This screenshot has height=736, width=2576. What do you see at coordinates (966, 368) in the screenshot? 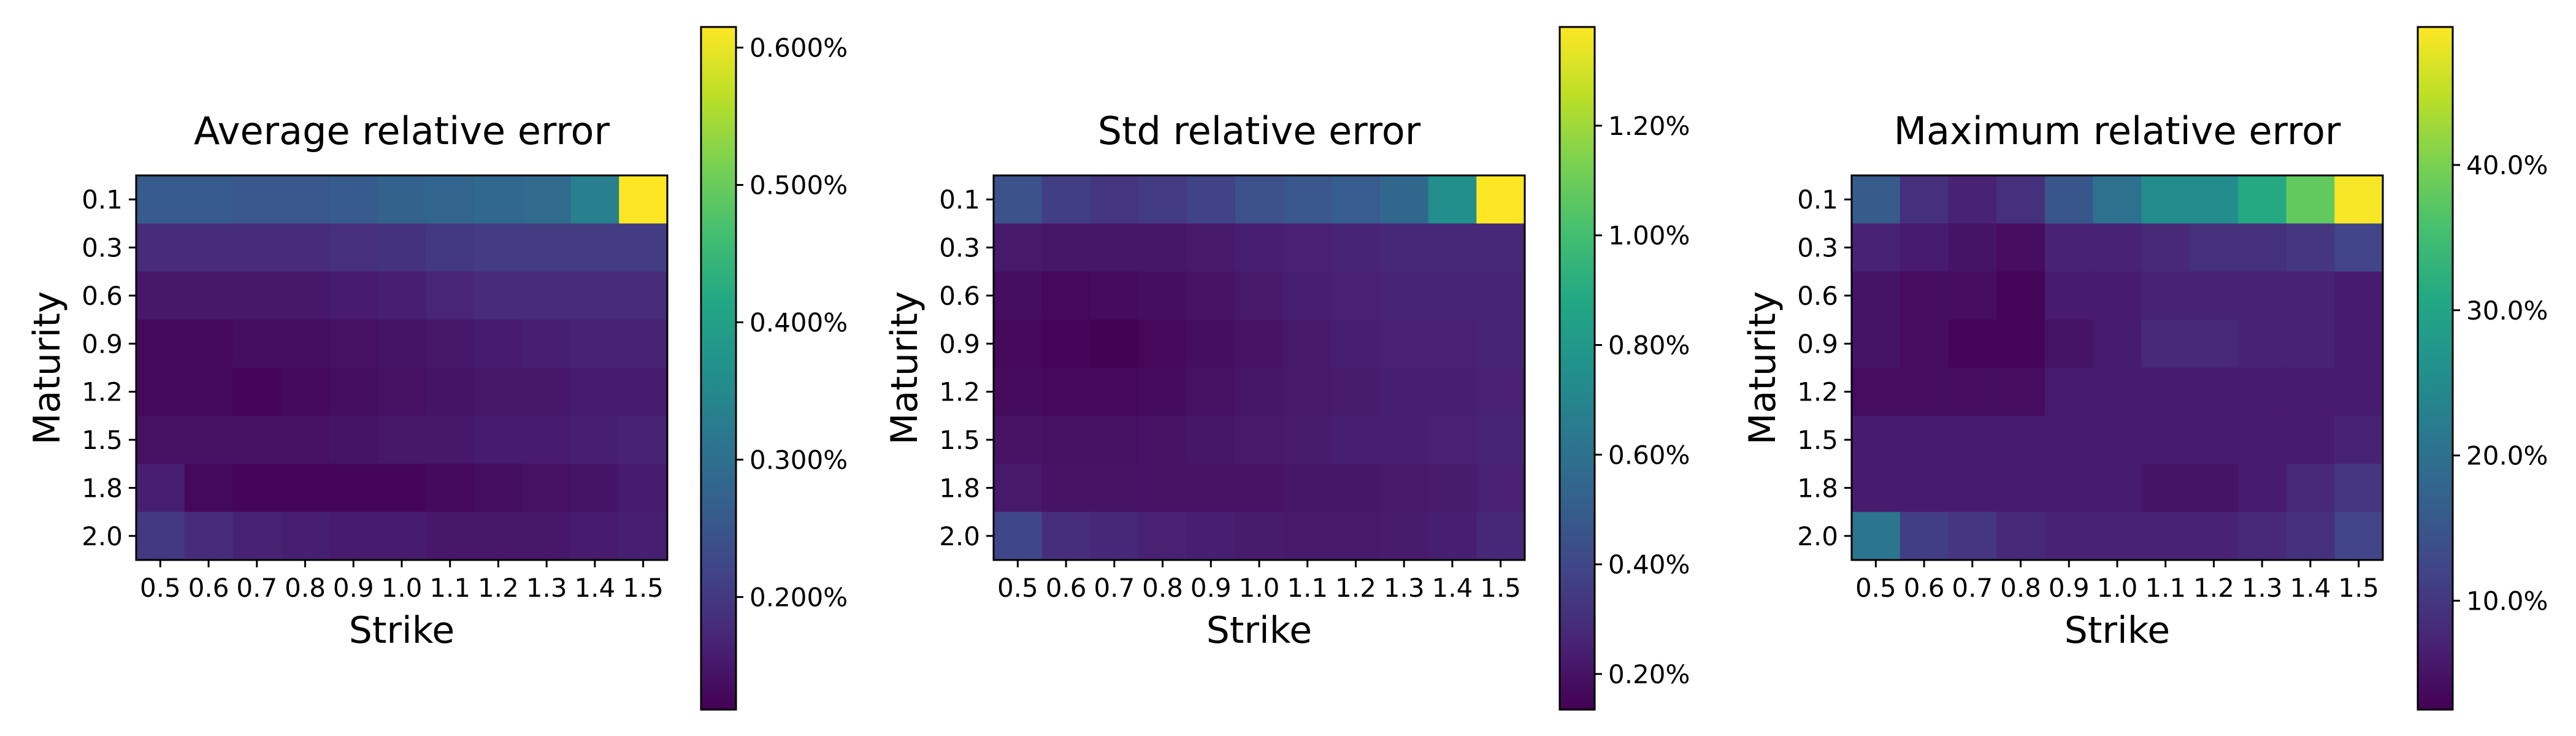
I see `y-axis-ticks: 0.1 0.3 0.6 0.9 1.2 1.5 1.8 2.0` at bounding box center [966, 368].